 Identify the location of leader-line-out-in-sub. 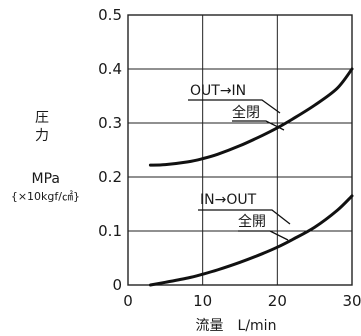
(258, 125).